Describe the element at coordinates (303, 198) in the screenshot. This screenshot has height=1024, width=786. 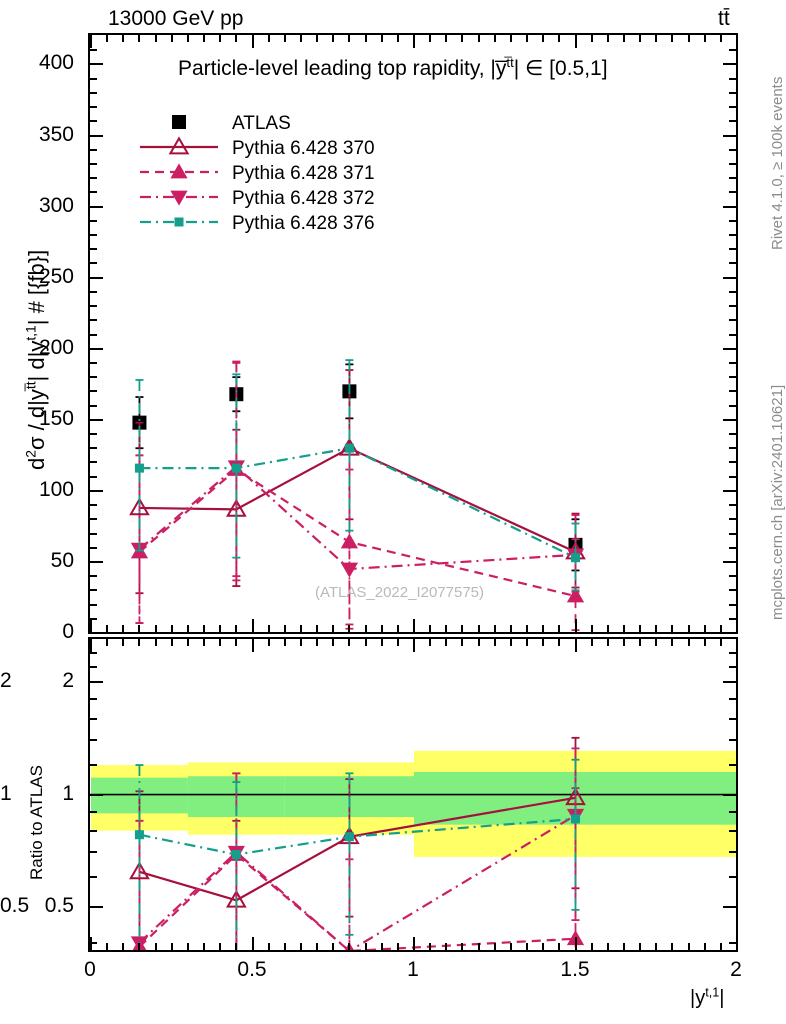
I see `legend-label: Pythia 6.428 372` at that location.